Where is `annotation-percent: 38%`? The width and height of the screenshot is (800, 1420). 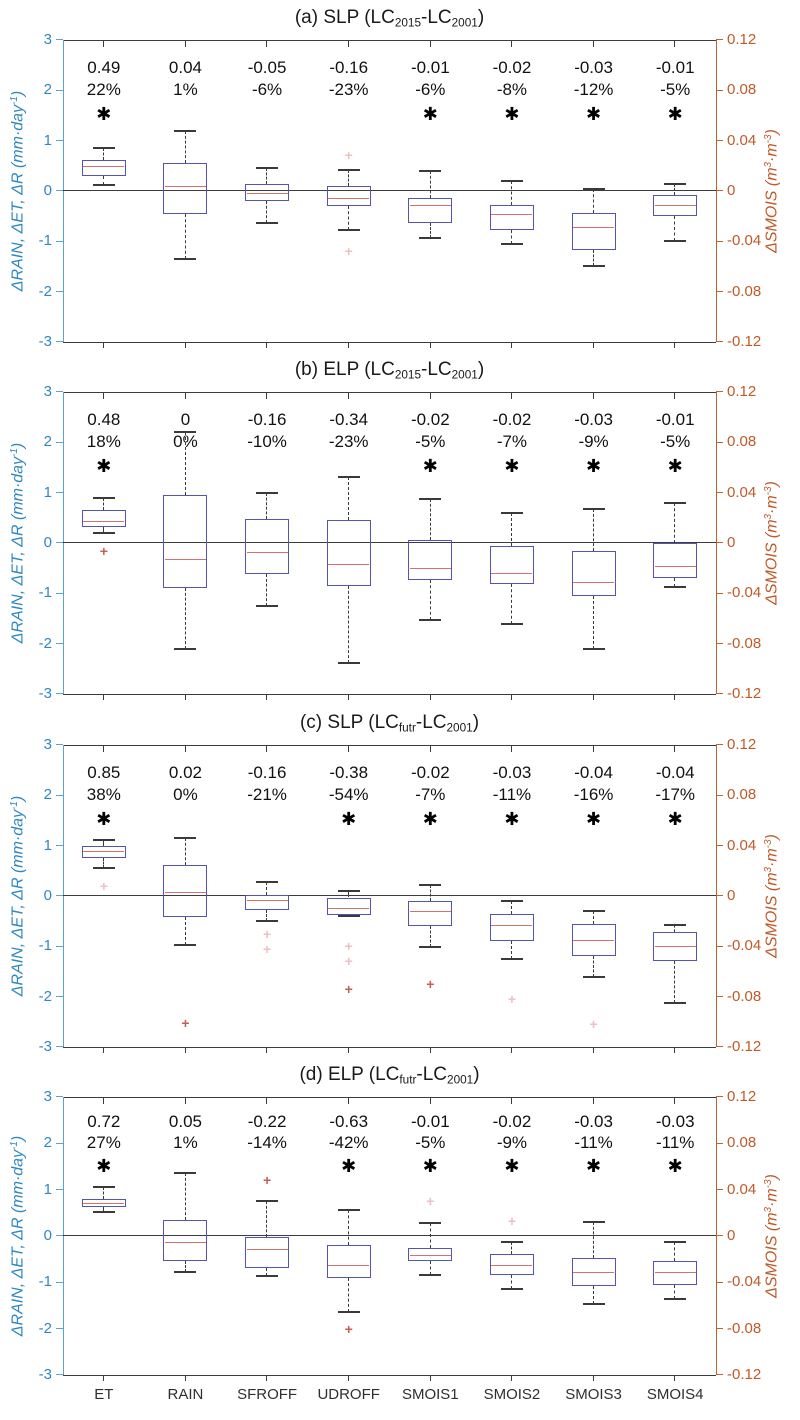
annotation-percent: 38% is located at coordinates (103, 795).